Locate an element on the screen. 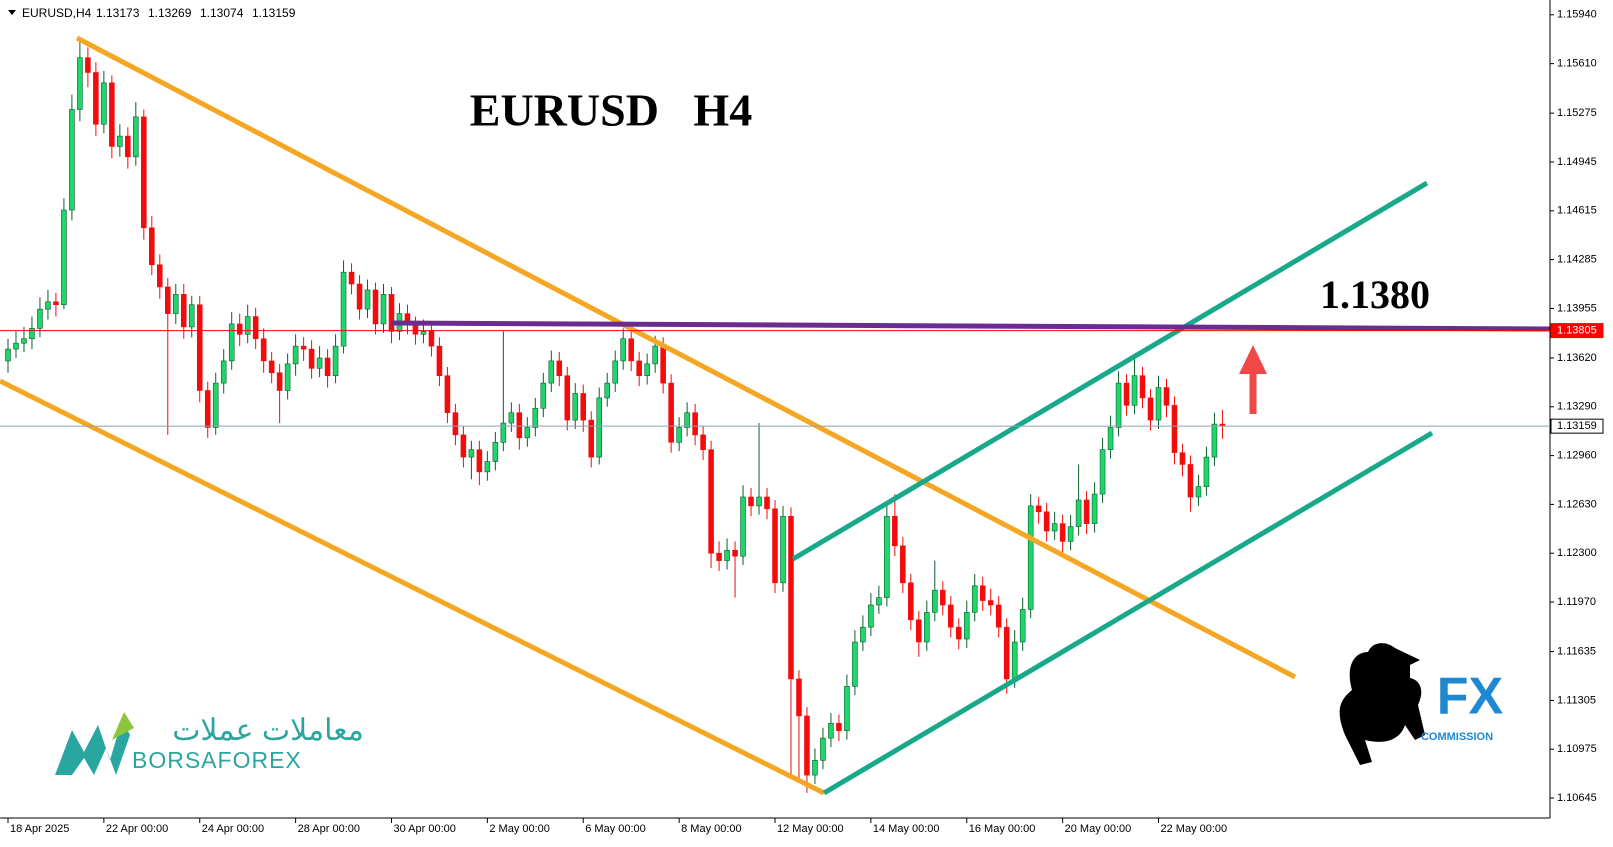 The image size is (1613, 847). logo-arabic: معاملات عملات is located at coordinates (268, 730).